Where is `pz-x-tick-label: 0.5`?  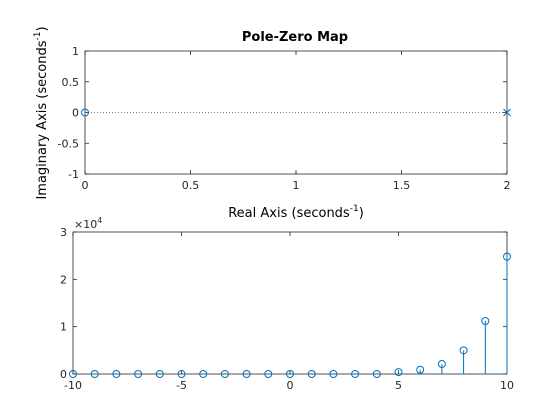
pz-x-tick-label: 0.5 is located at coordinates (191, 185).